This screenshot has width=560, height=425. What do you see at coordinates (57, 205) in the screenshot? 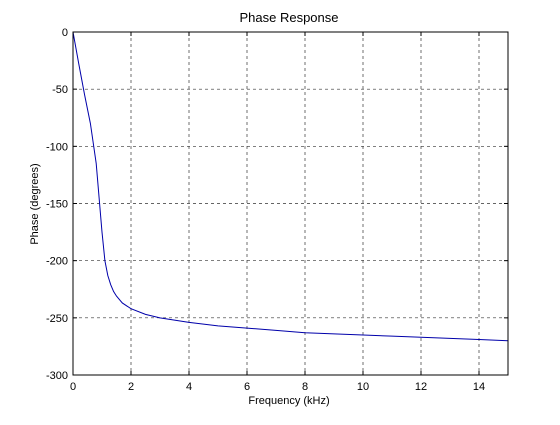
I see `y-tick-label: -150` at bounding box center [57, 205].